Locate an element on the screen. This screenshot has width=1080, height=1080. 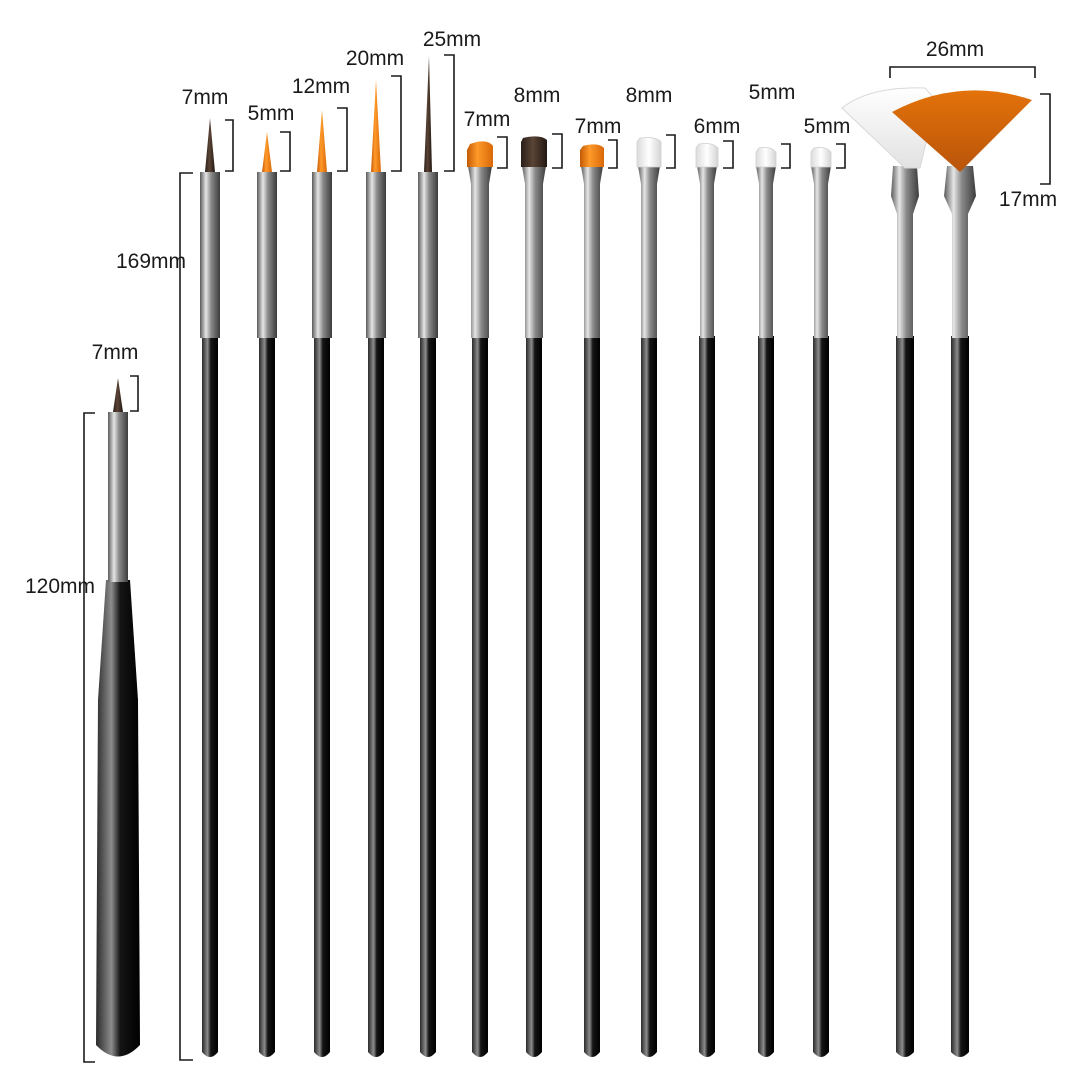
label-fan-width: 26mm is located at coordinates (955, 49).